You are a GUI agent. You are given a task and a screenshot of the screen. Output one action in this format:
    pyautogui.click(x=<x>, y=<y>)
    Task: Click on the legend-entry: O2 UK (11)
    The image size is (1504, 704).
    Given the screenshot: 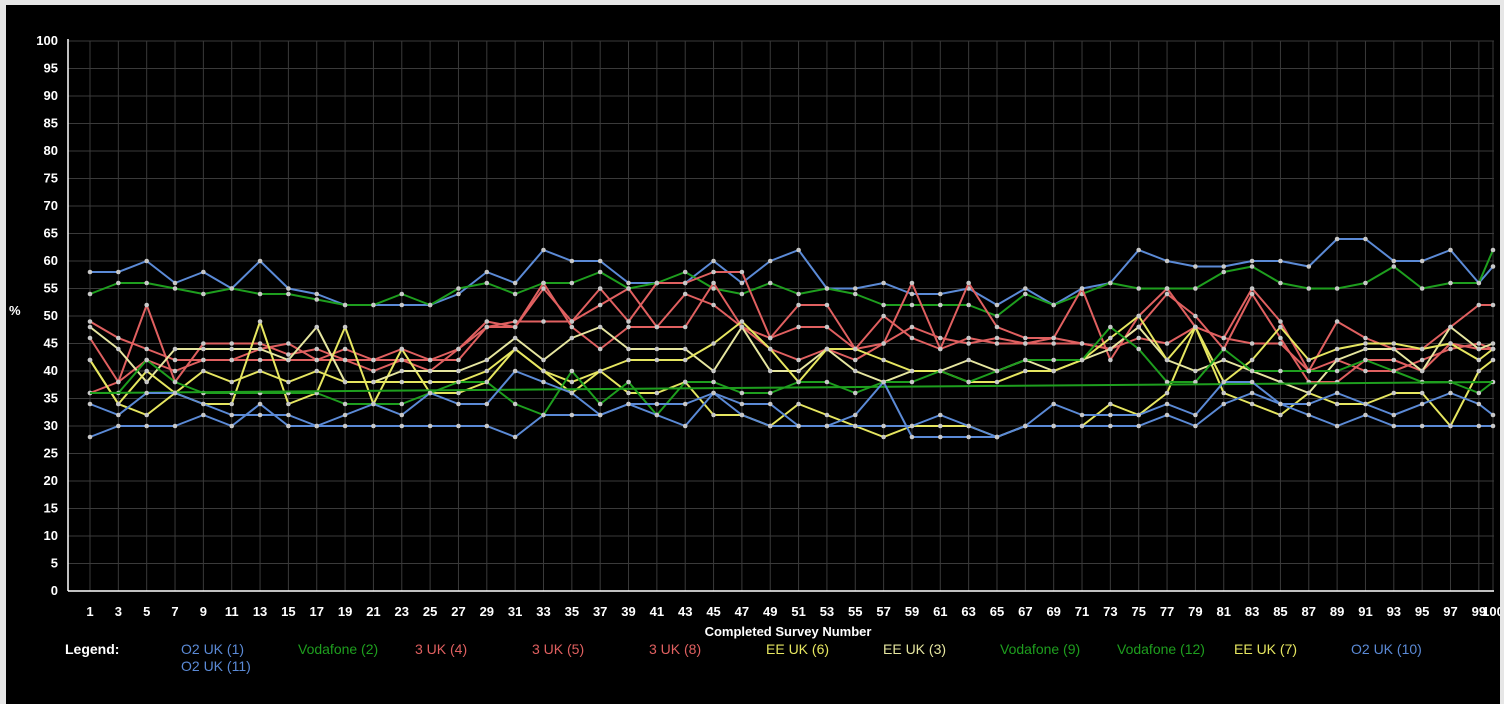 What is the action you would take?
    pyautogui.click(x=216, y=666)
    